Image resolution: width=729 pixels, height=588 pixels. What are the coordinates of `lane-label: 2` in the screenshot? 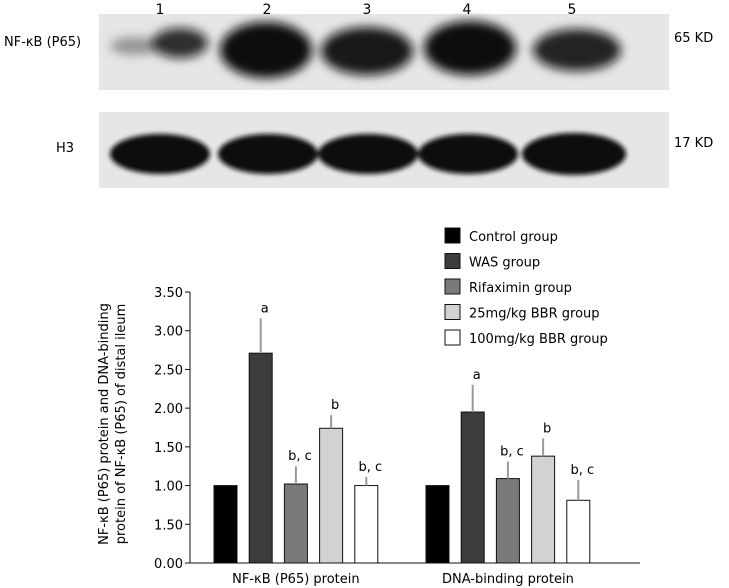 It's located at (267, 10).